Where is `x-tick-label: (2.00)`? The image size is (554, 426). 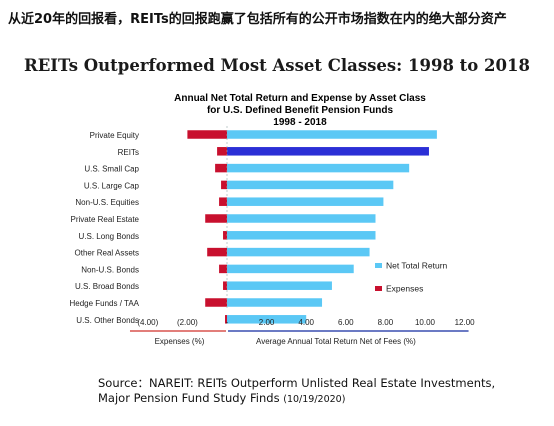
x-tick-label: (2.00) is located at coordinates (187, 322).